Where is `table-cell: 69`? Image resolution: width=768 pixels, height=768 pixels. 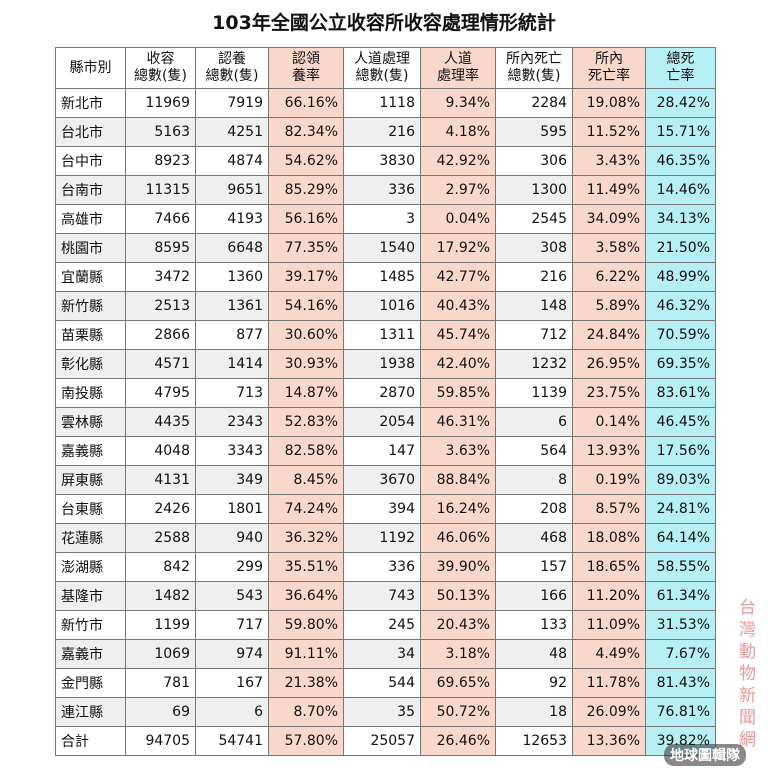 table-cell: 69 is located at coordinates (160, 712).